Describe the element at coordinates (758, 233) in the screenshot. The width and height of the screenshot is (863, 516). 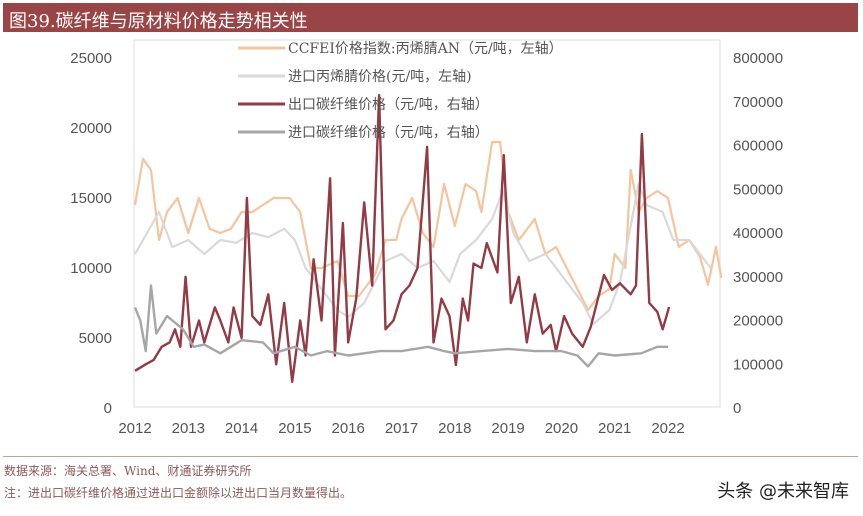
I see `y-right-tick-label: 400000` at that location.